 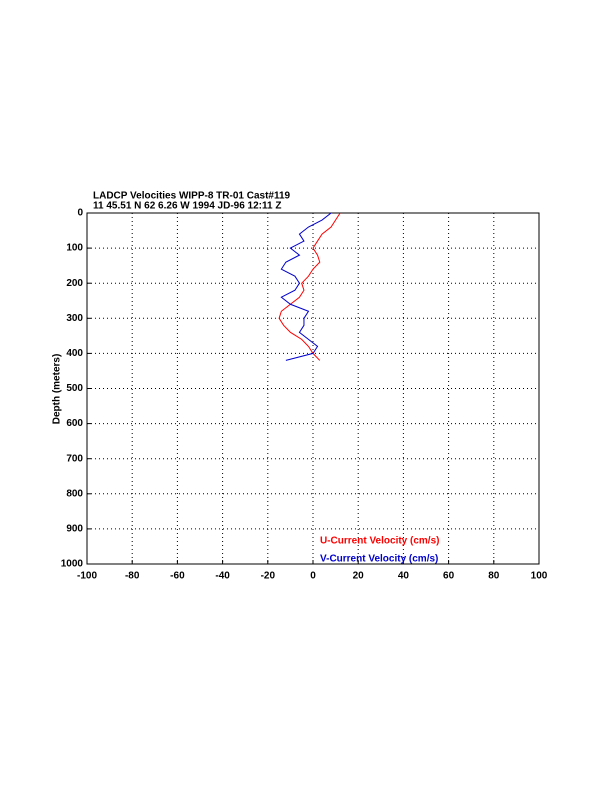 I want to click on y-tick-label: 100, so click(x=74, y=248).